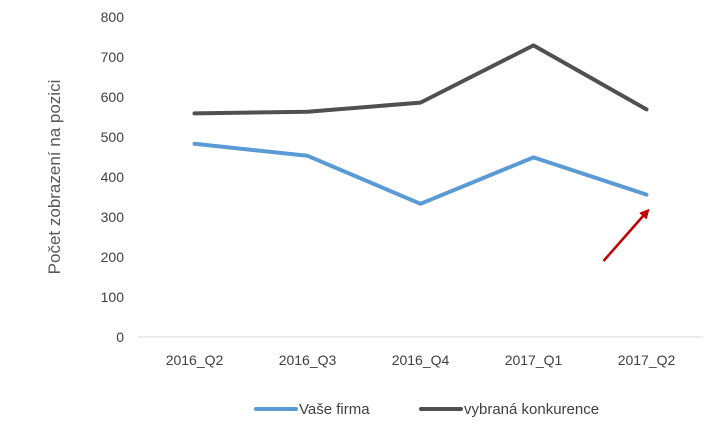 The image size is (713, 439). Describe the element at coordinates (113, 257) in the screenshot. I see `y-tick-label: 200` at that location.